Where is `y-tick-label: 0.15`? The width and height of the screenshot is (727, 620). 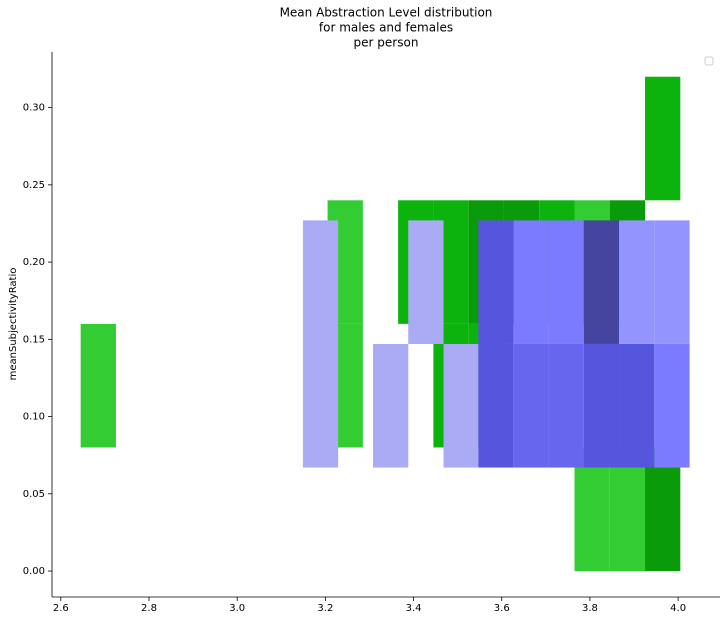 y-tick-label: 0.15 is located at coordinates (34, 339).